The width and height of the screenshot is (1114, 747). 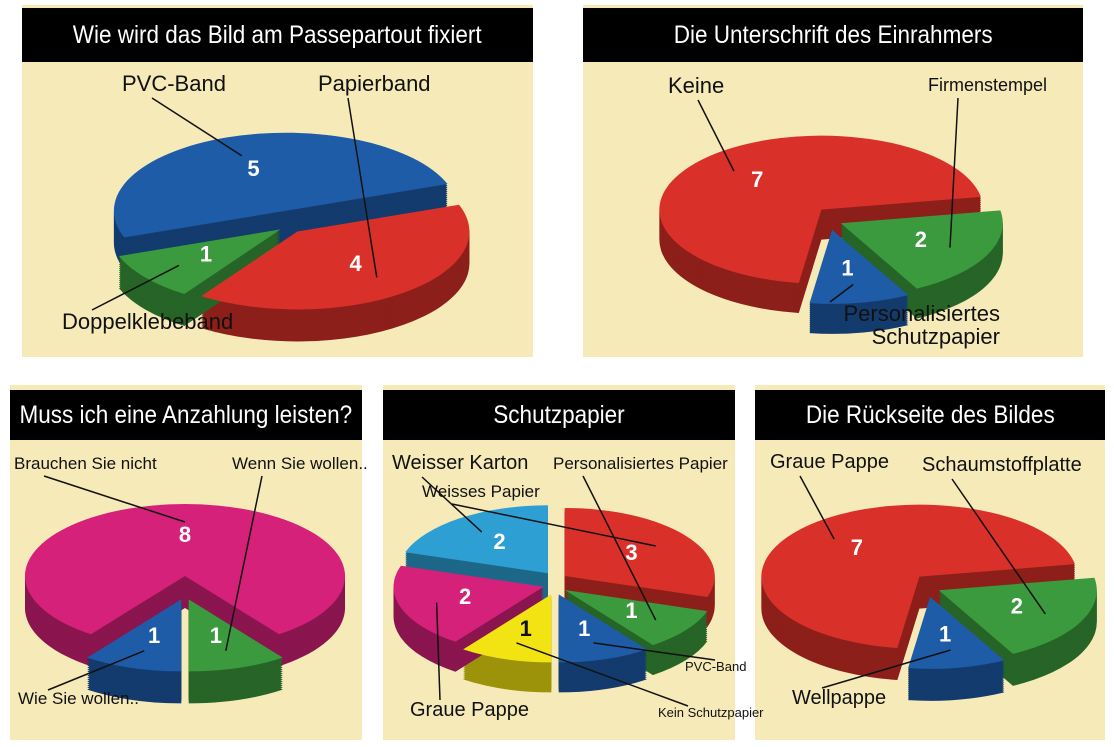 I want to click on slice-label: Kein Schutzpapier, so click(x=711, y=712).